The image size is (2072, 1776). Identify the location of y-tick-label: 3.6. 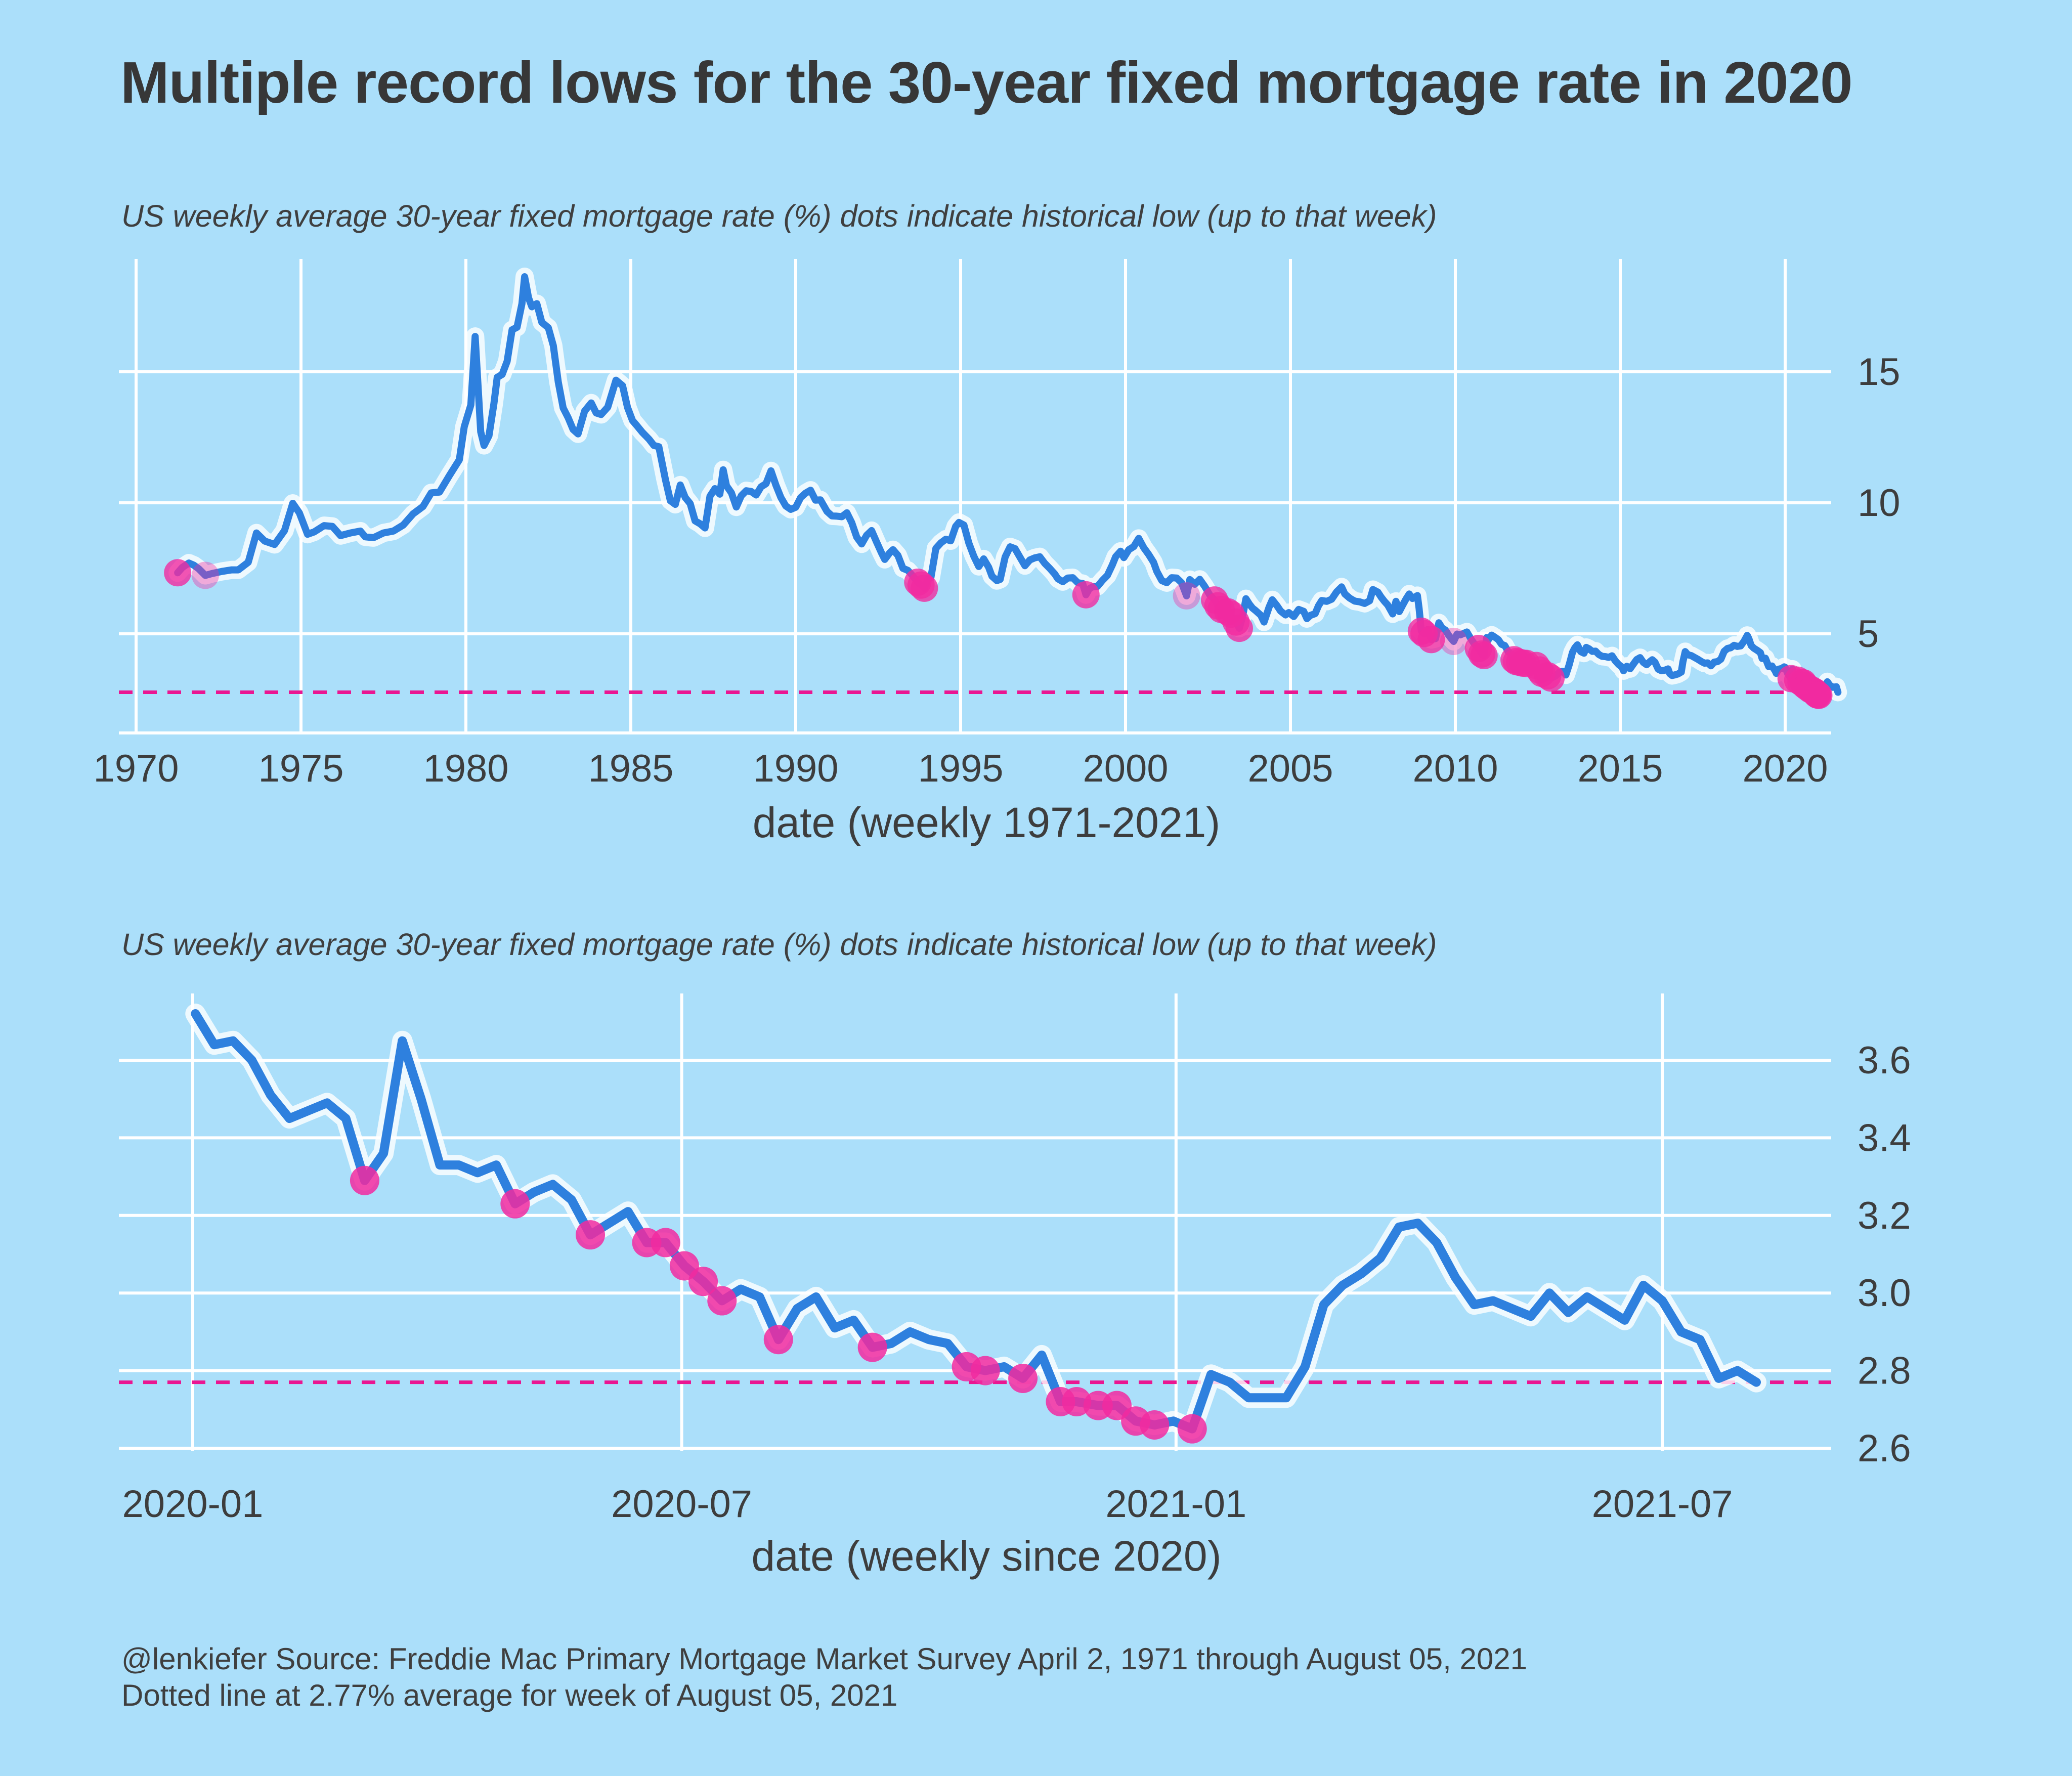
(1884, 1060).